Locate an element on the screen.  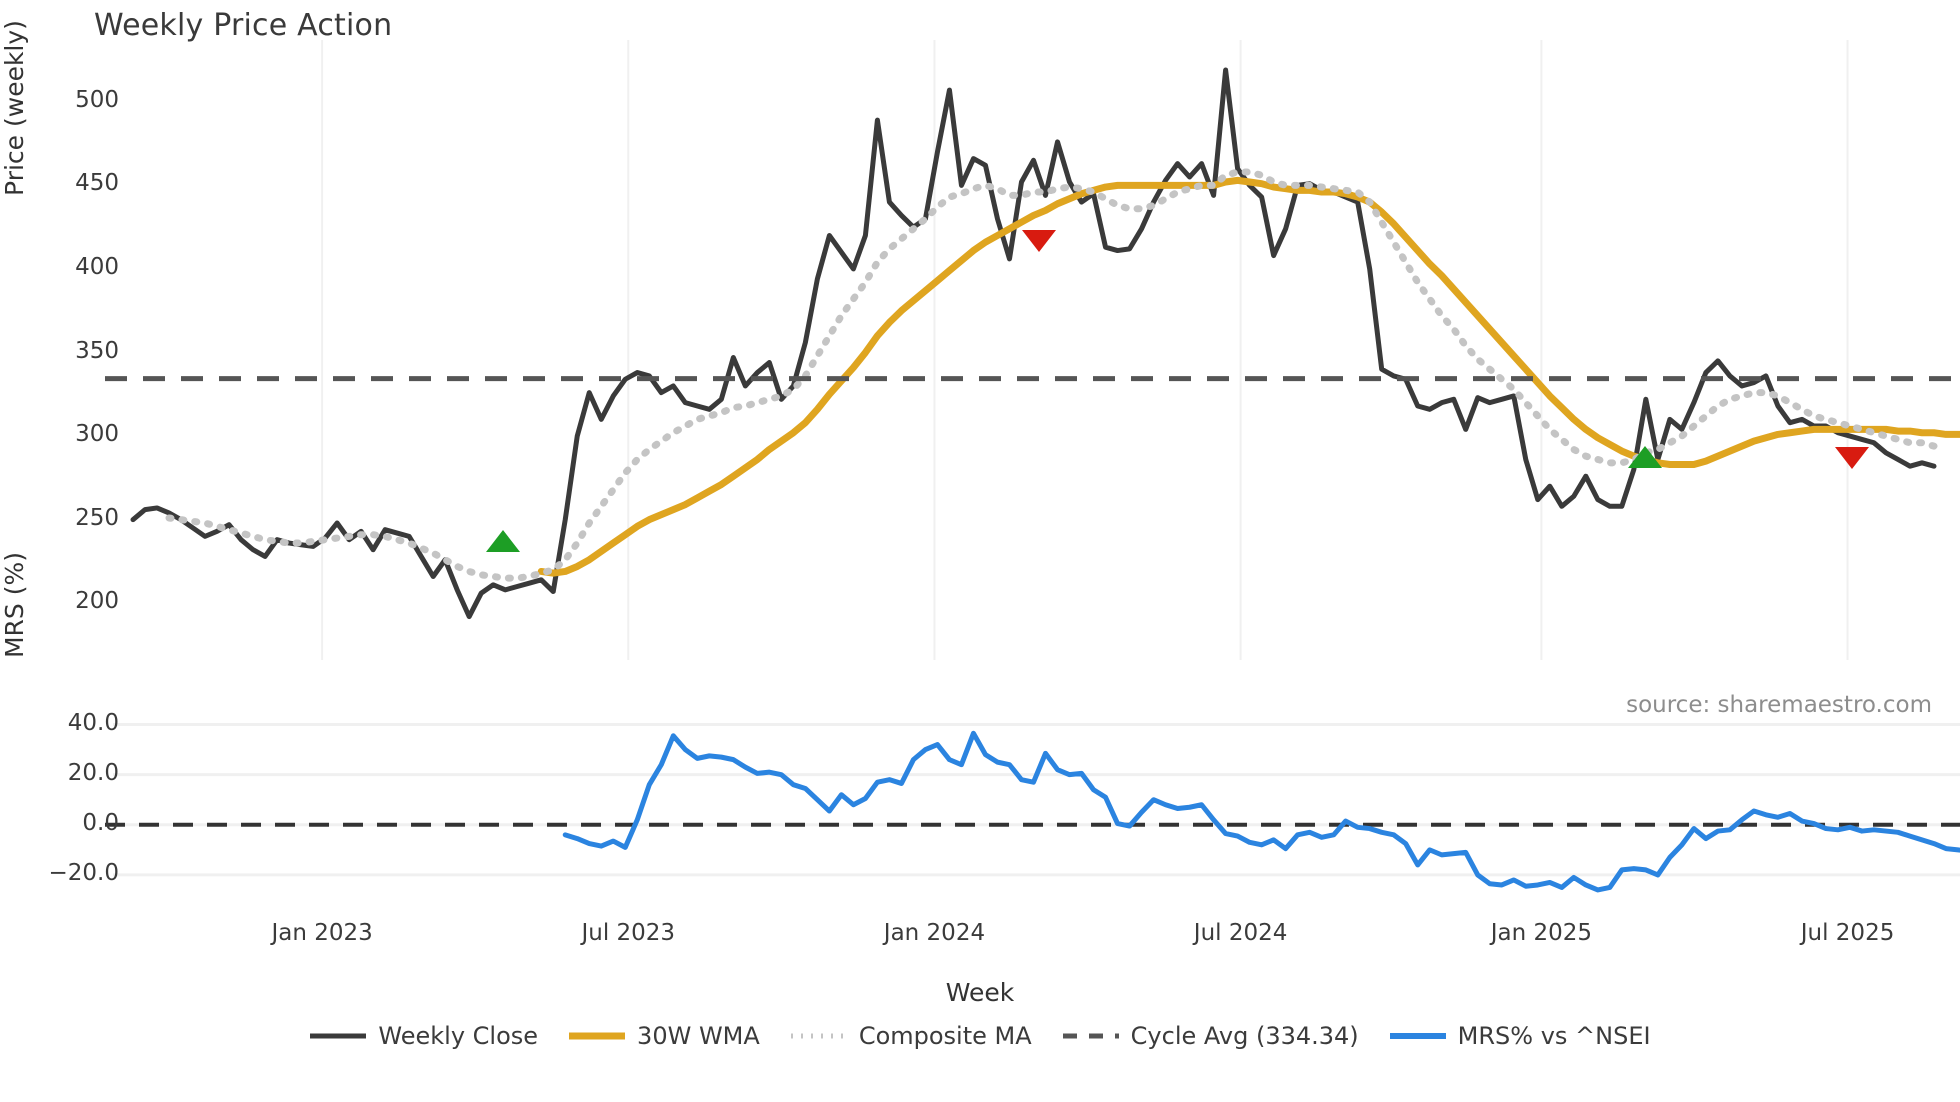
x-tick-jul-2024: Jul 2024 is located at coordinates (1240, 933).